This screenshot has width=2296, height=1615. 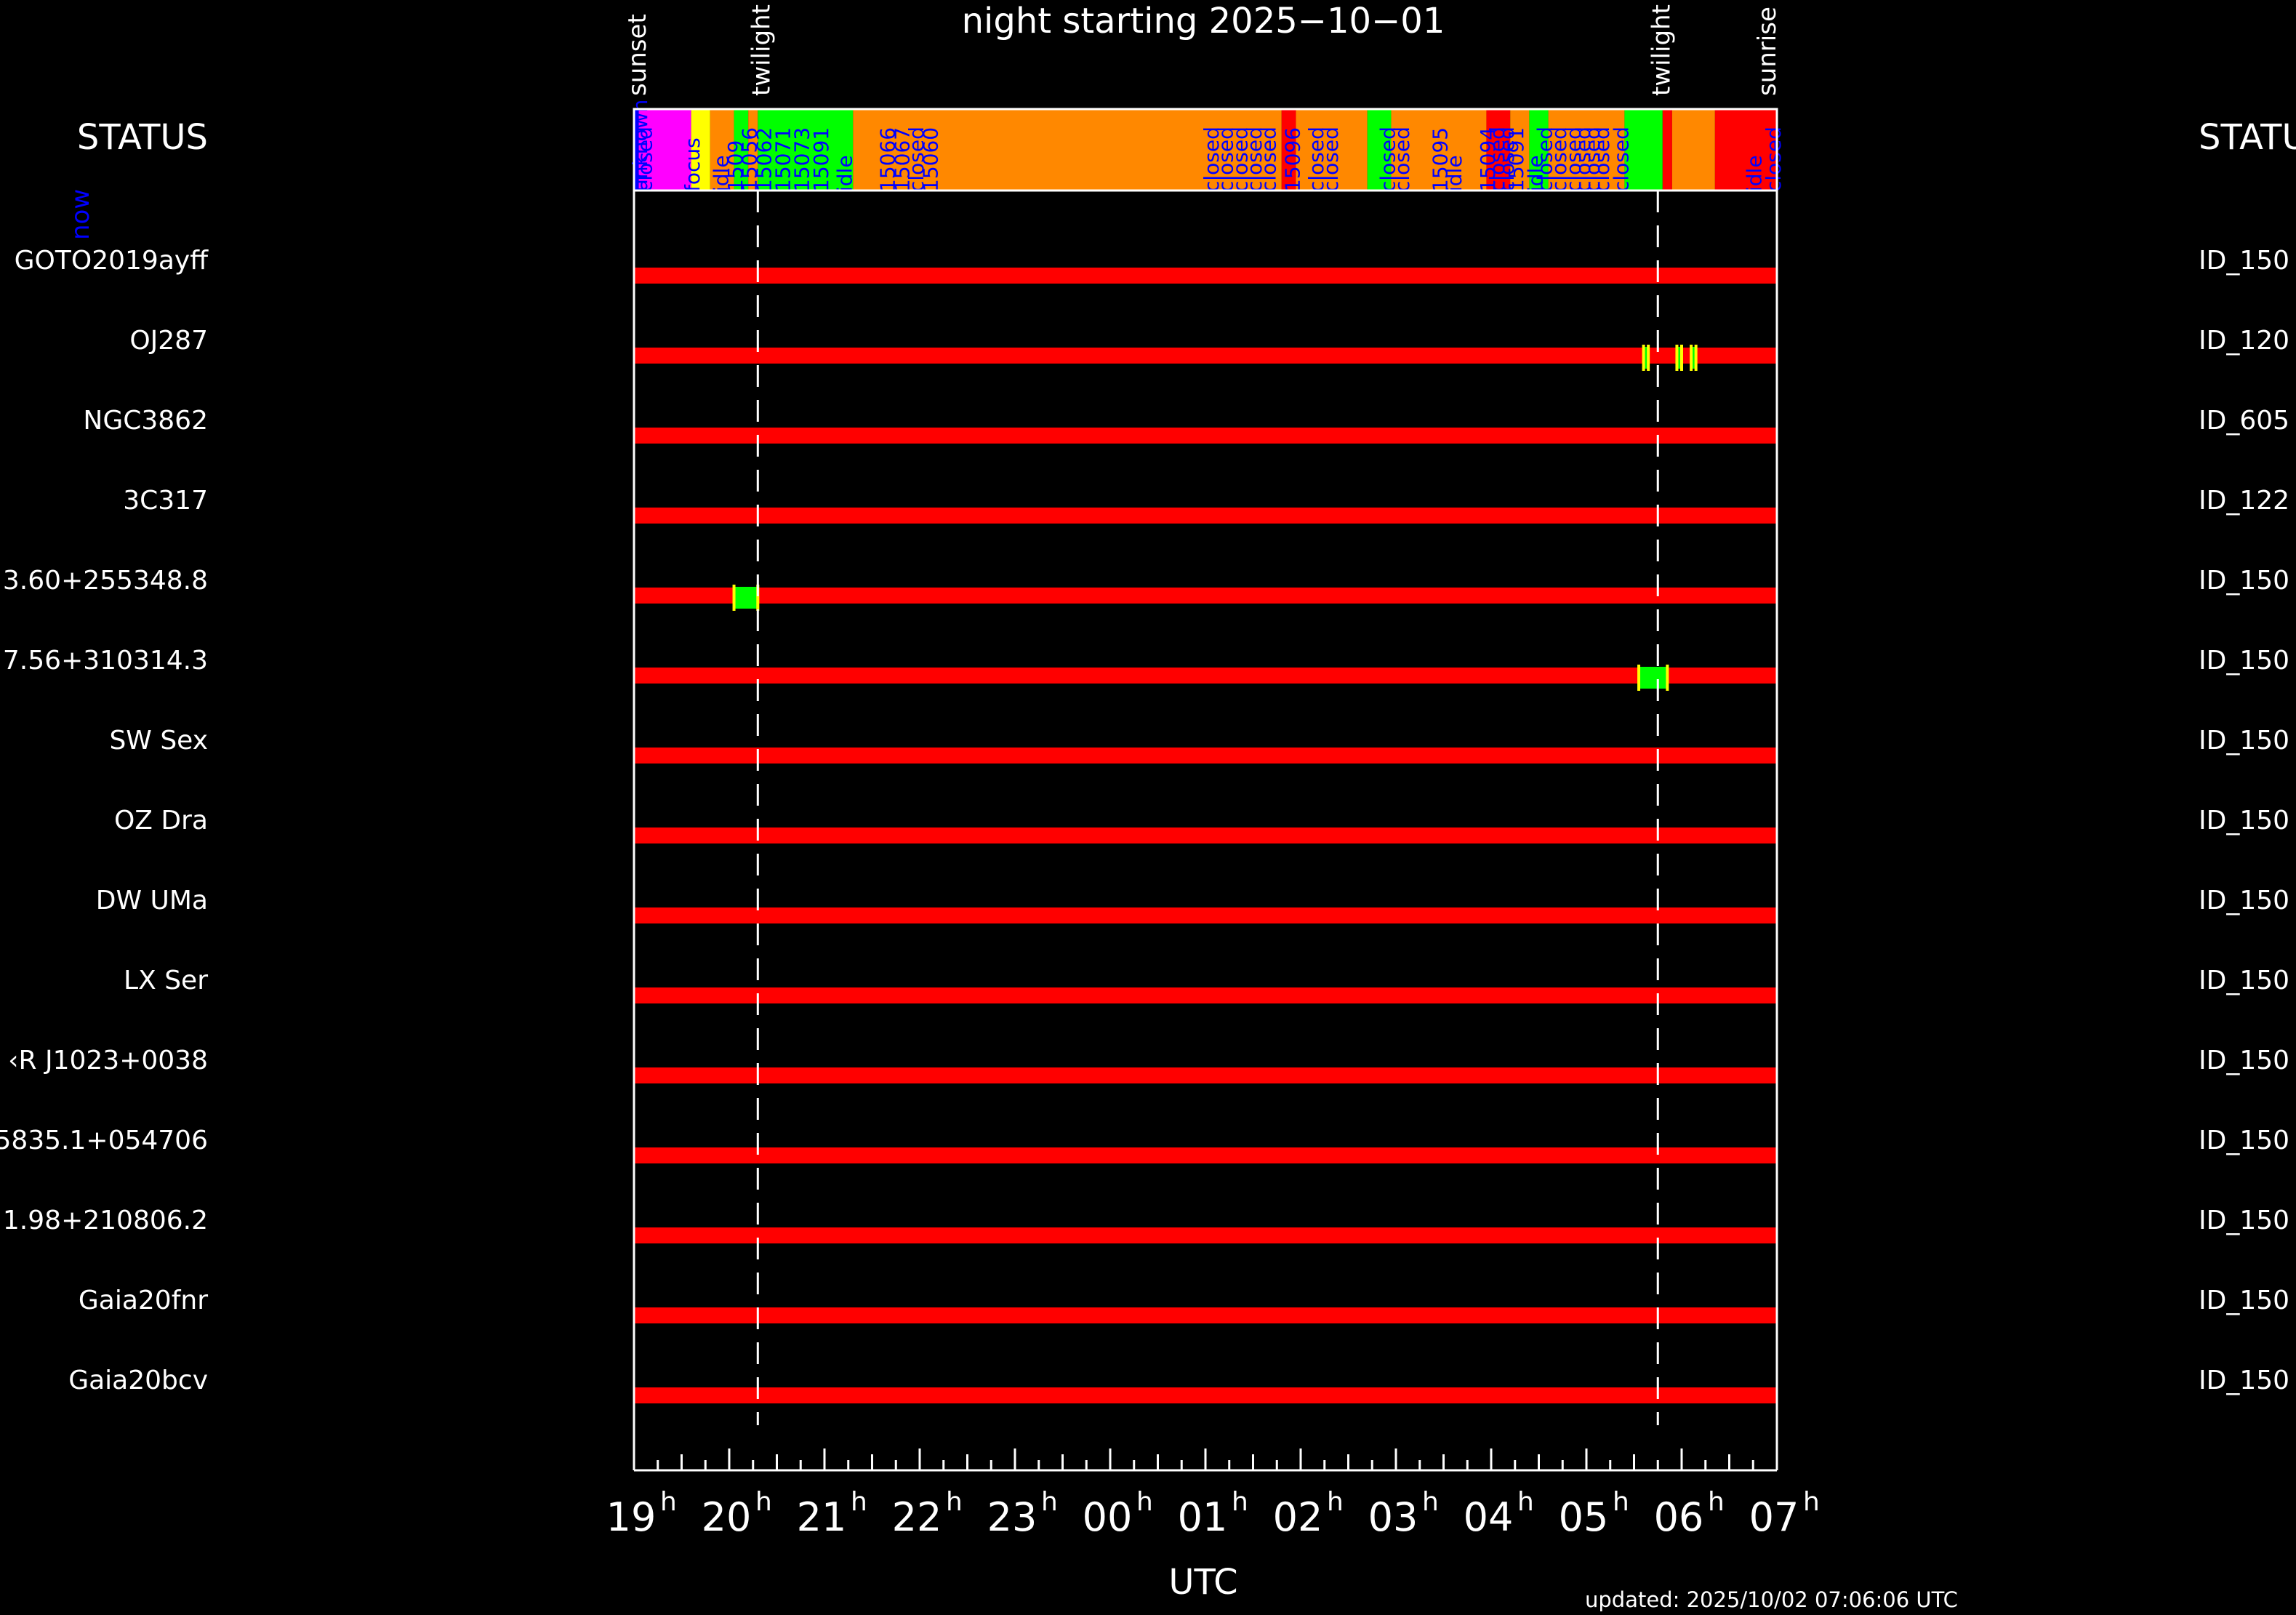 What do you see at coordinates (1774, 1517) in the screenshot?
I see `x-tick-label: 07` at bounding box center [1774, 1517].